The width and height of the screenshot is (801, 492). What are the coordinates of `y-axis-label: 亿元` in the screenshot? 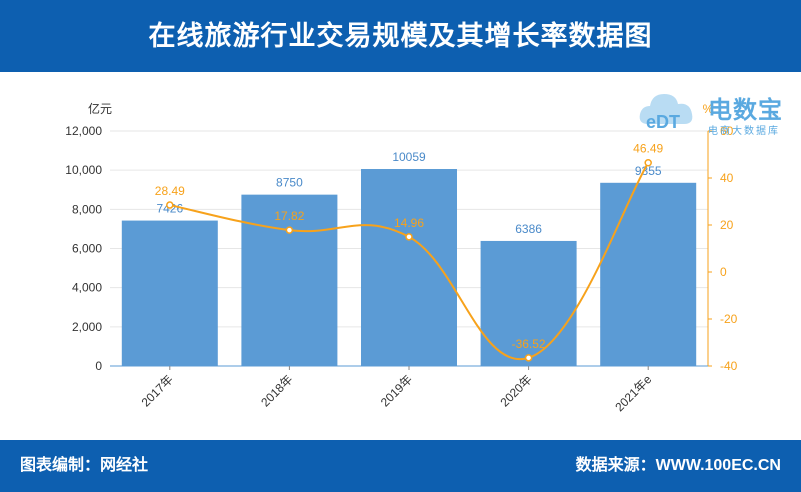 It's located at (100, 108).